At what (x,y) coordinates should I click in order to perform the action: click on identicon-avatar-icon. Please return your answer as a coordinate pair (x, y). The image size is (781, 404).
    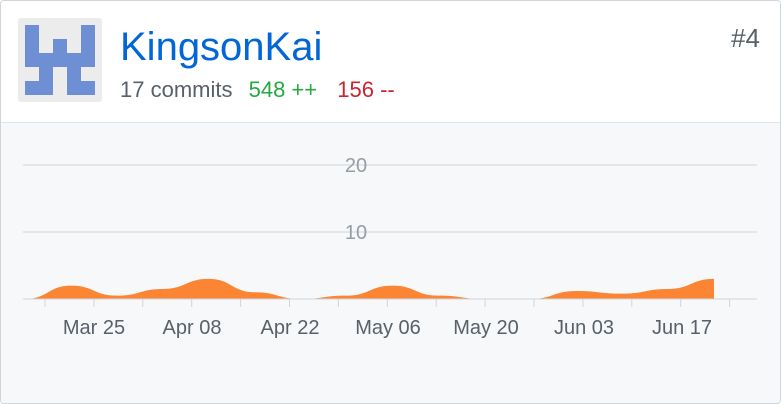
    Looking at the image, I should click on (60, 60).